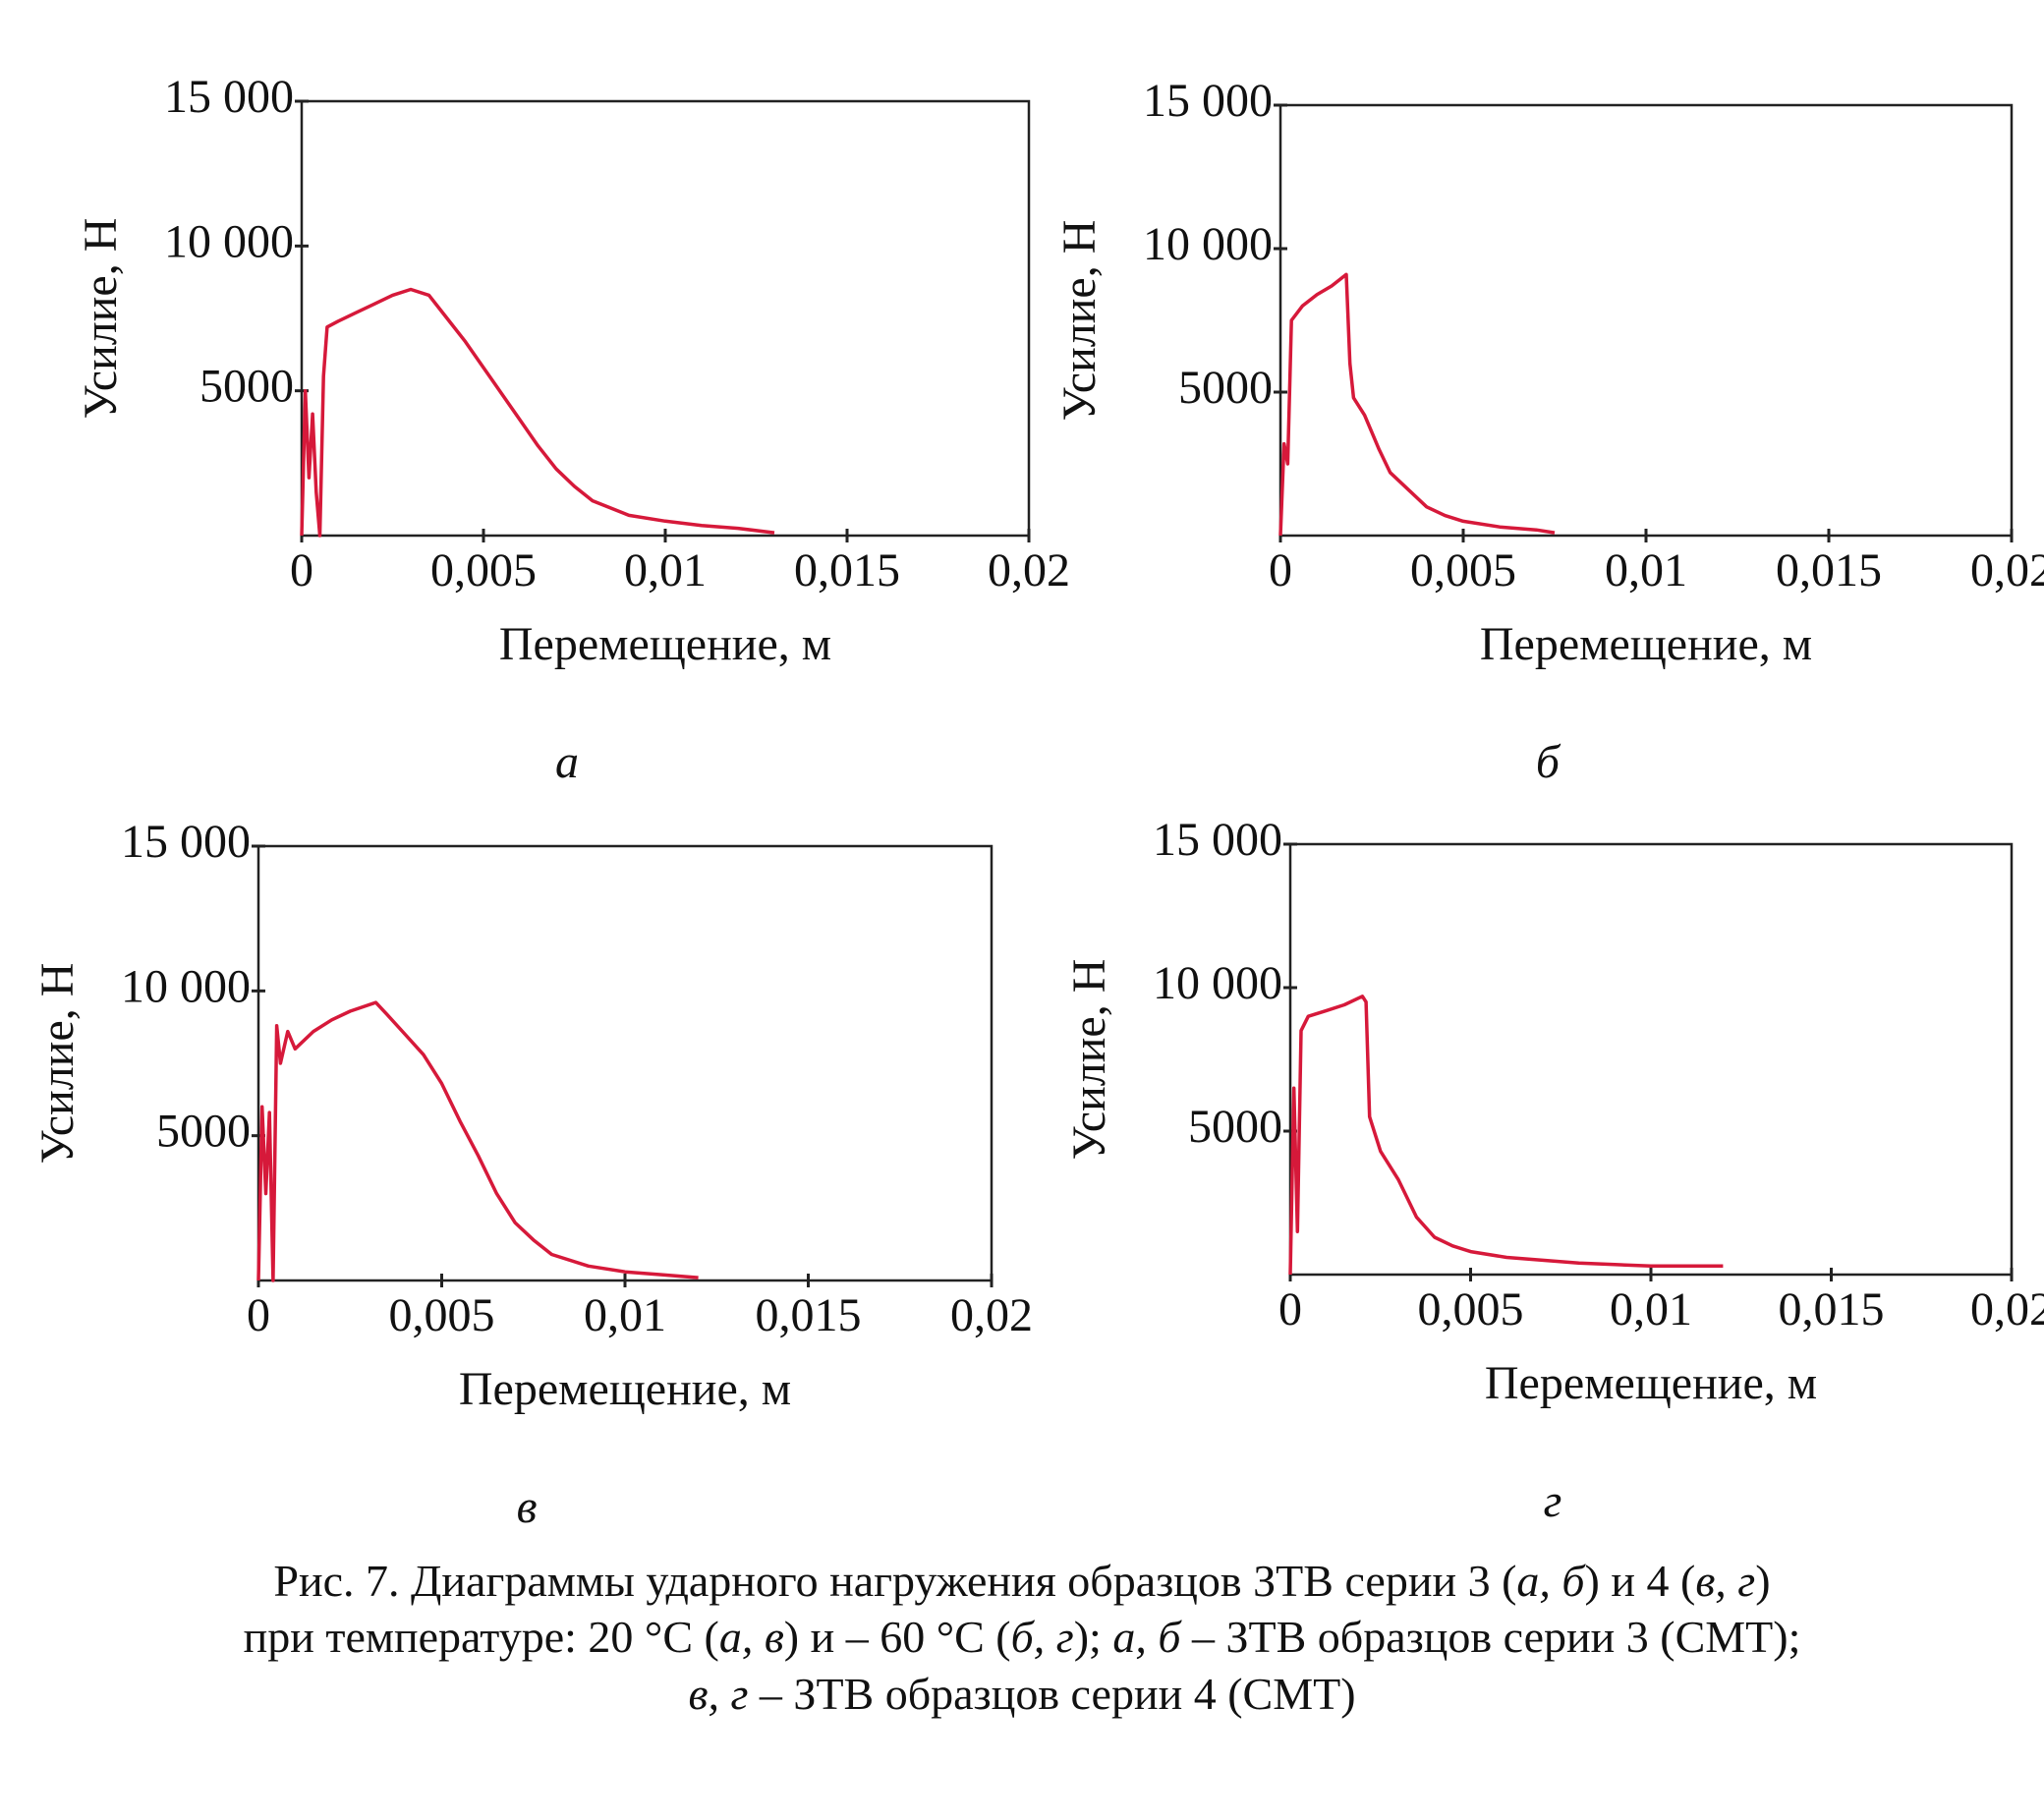 The width and height of the screenshot is (2044, 1820). I want to click on caption-segment: );, so click(1093, 1637).